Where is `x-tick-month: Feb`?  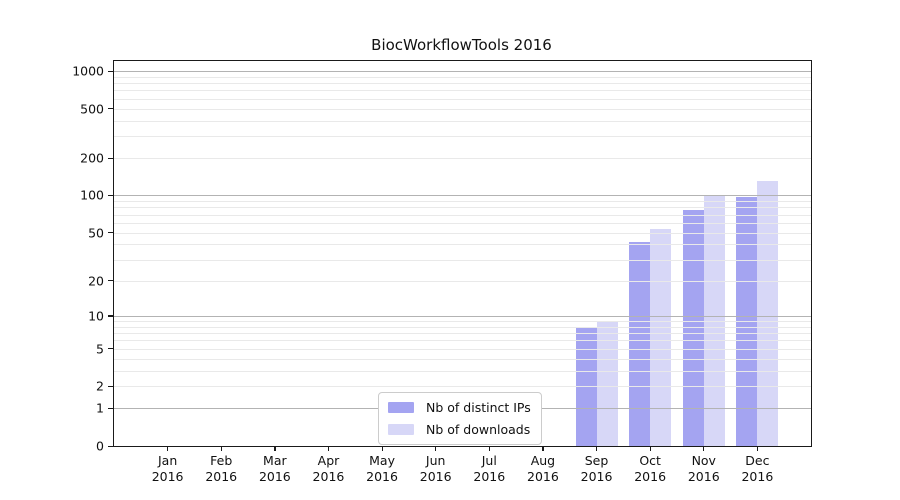 x-tick-month: Feb is located at coordinates (221, 460).